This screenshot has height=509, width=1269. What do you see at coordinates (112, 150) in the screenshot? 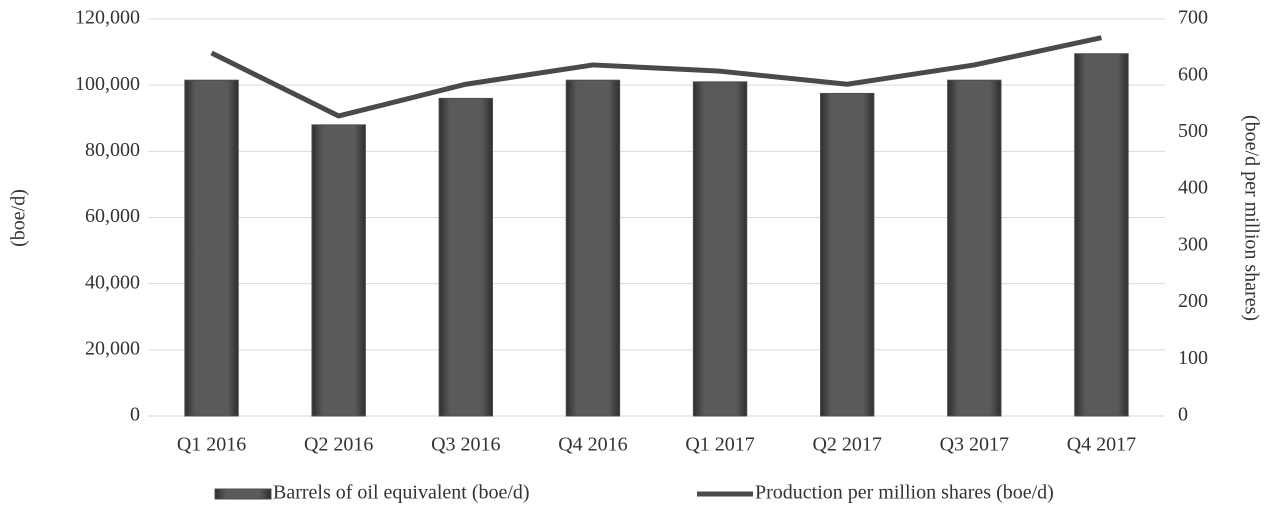
I see `y-tick-label: 80,000` at bounding box center [112, 150].